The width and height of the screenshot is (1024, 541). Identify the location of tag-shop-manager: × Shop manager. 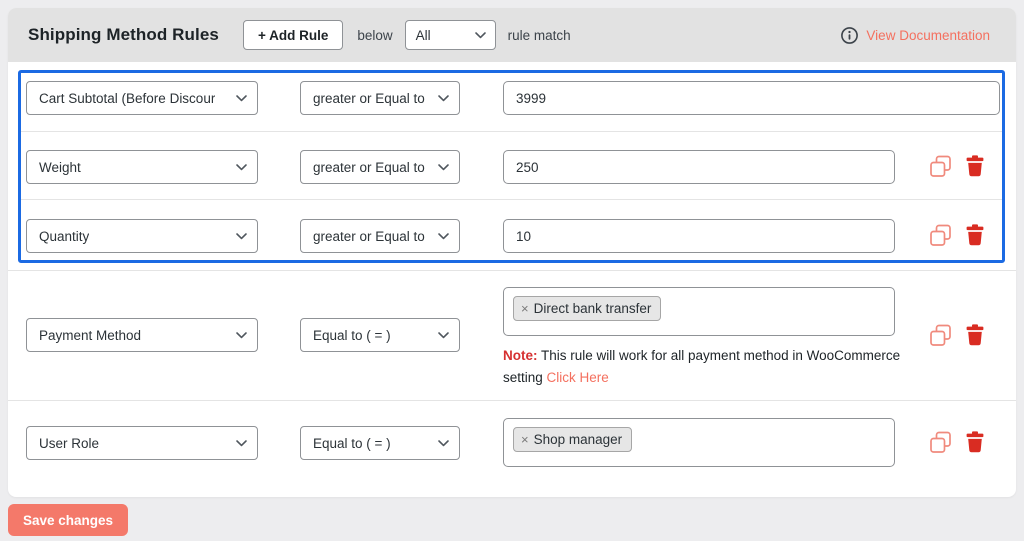
(573, 439).